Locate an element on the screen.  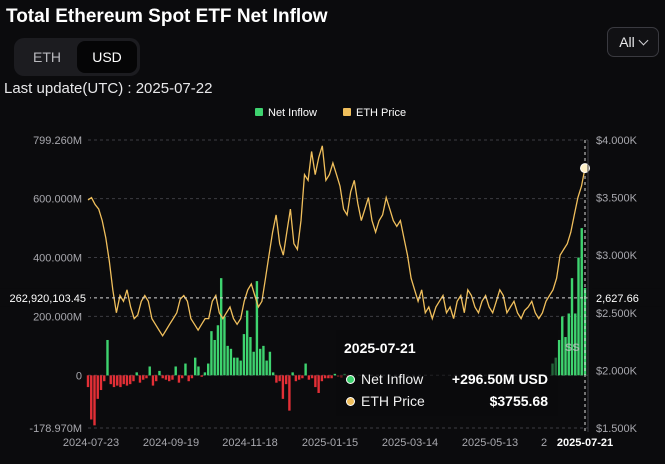
price-point-marker is located at coordinates (585, 168).